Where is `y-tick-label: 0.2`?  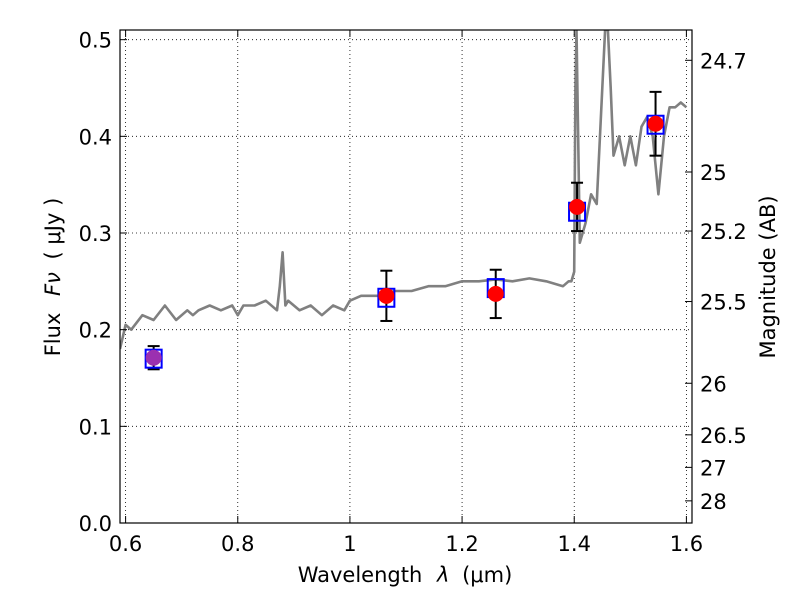
y-tick-label: 0.2 is located at coordinates (95, 331).